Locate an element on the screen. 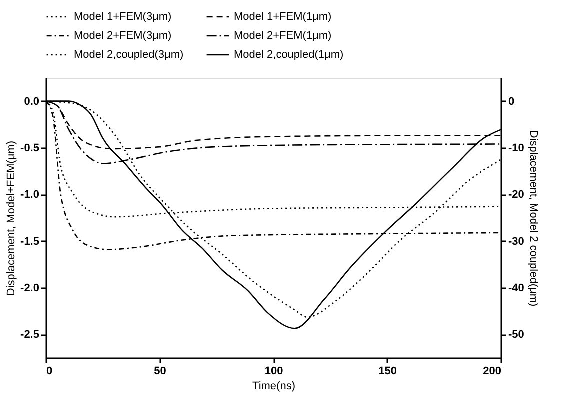  y2-tick-label: -40 is located at coordinates (516, 288).